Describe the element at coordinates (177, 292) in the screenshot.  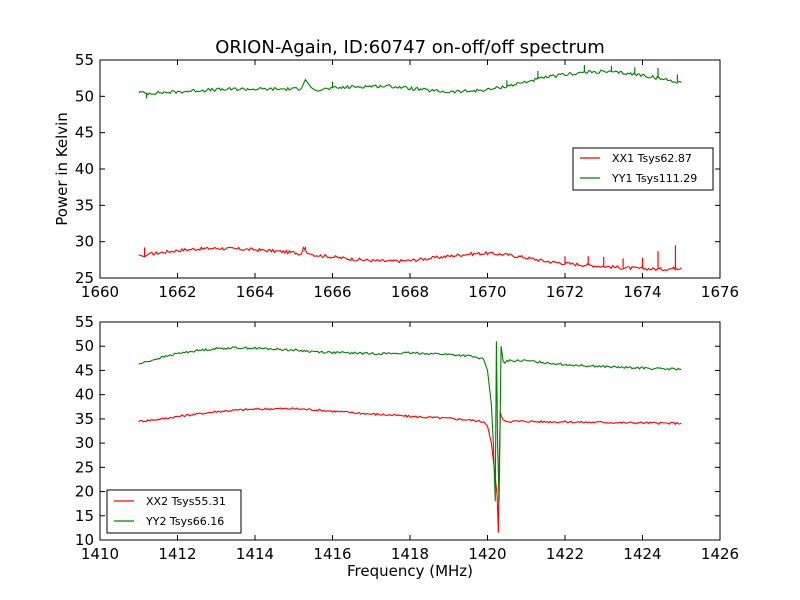
I see `top-xtick-label: 1662` at that location.